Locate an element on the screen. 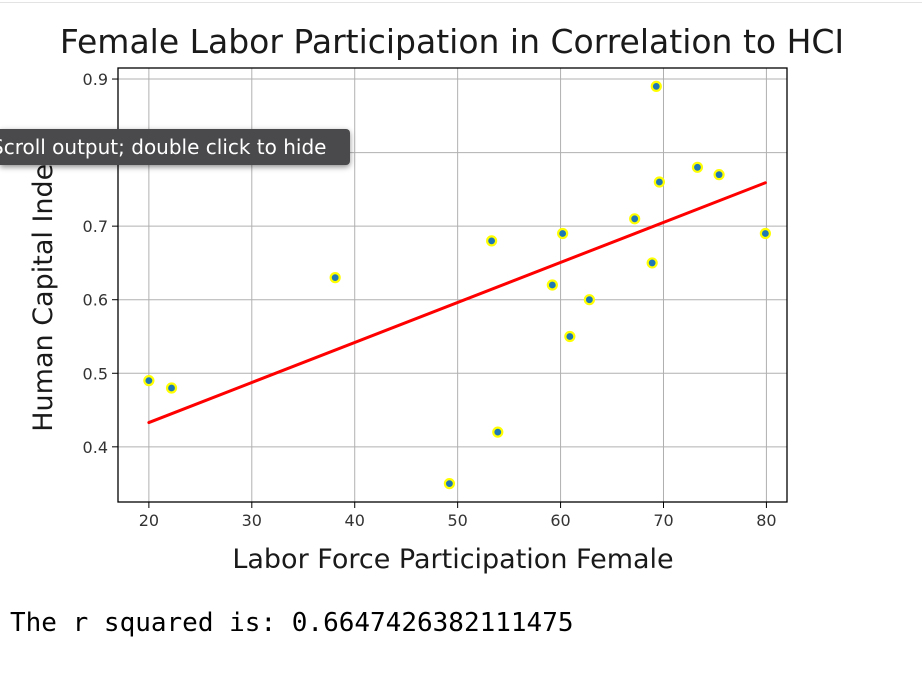  x-tick-label: 60 is located at coordinates (560, 520).